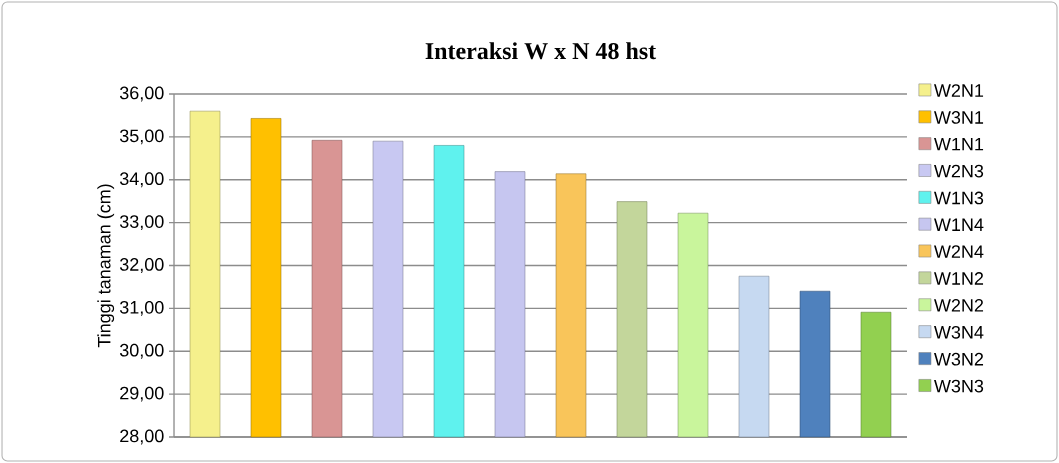 The width and height of the screenshot is (1059, 463). I want to click on y-tick-label: 28,00, so click(142, 437).